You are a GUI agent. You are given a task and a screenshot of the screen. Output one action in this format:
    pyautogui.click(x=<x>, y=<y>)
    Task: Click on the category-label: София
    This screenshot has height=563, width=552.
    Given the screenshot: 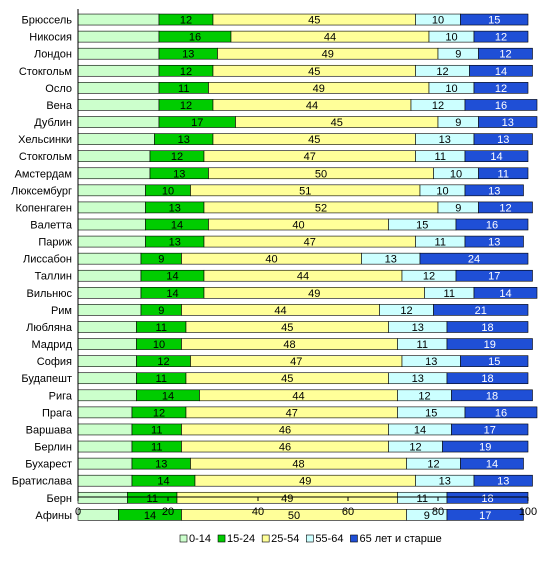 What is the action you would take?
    pyautogui.click(x=54, y=362)
    